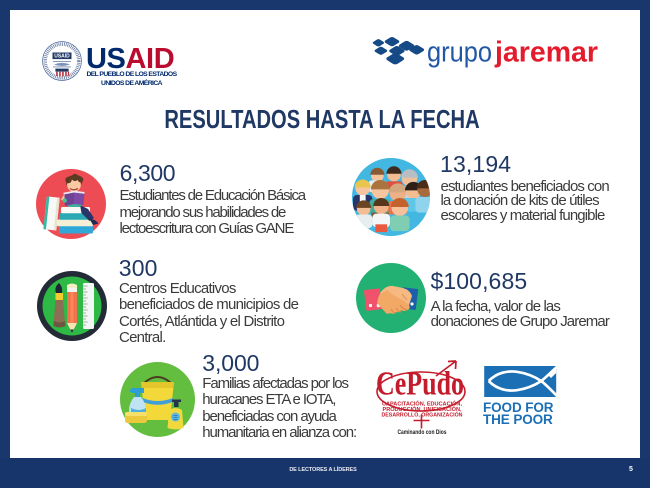  Describe the element at coordinates (518, 419) in the screenshot. I see `svg-text: THE POOR` at that location.